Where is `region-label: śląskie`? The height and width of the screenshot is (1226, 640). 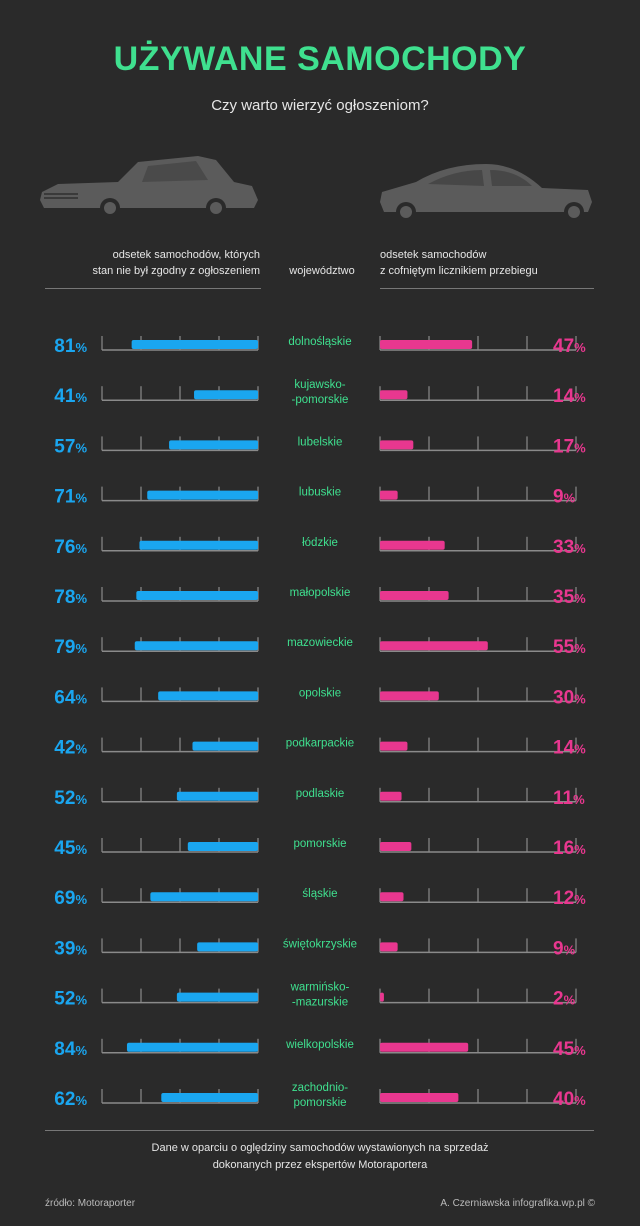 region-label: śląskie is located at coordinates (319, 894).